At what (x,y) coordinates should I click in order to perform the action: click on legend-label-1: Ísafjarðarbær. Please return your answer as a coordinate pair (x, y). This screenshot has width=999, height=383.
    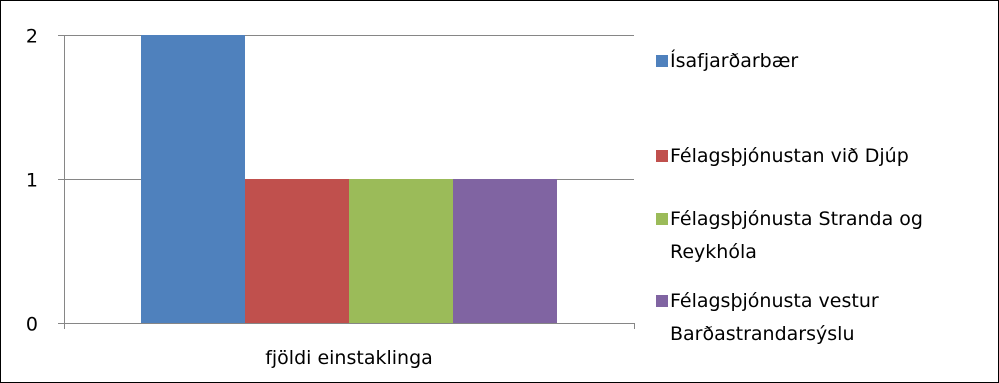
    Looking at the image, I should click on (734, 60).